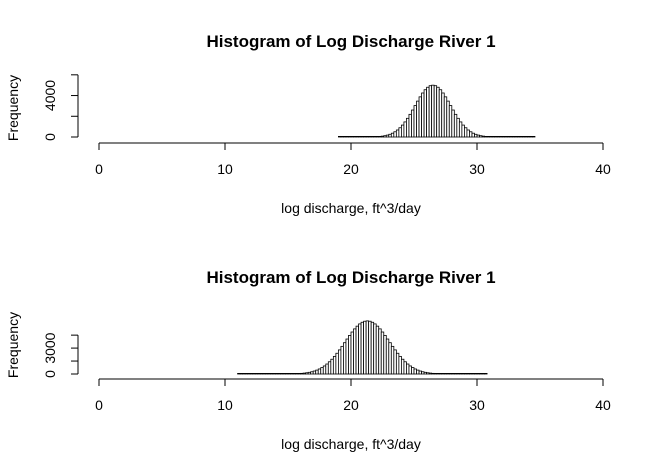 Image resolution: width=664 pixels, height=473 pixels. Describe the element at coordinates (60, 355) in the screenshot. I see `y-axis: 0 3000` at that location.